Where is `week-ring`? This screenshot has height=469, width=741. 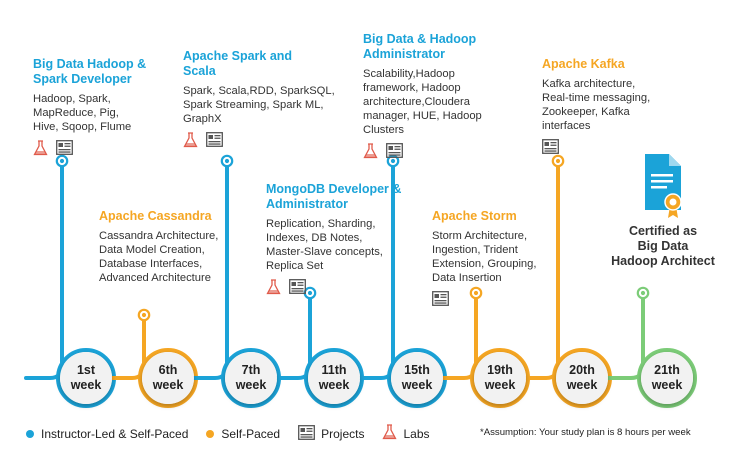
week-ring is located at coordinates (667, 378).